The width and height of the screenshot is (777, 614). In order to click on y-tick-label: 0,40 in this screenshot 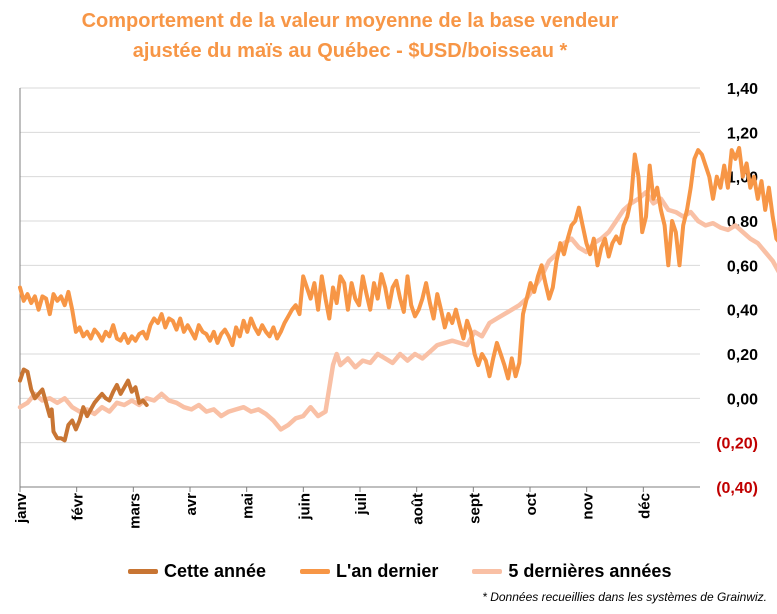, I will do `click(742, 311)`.